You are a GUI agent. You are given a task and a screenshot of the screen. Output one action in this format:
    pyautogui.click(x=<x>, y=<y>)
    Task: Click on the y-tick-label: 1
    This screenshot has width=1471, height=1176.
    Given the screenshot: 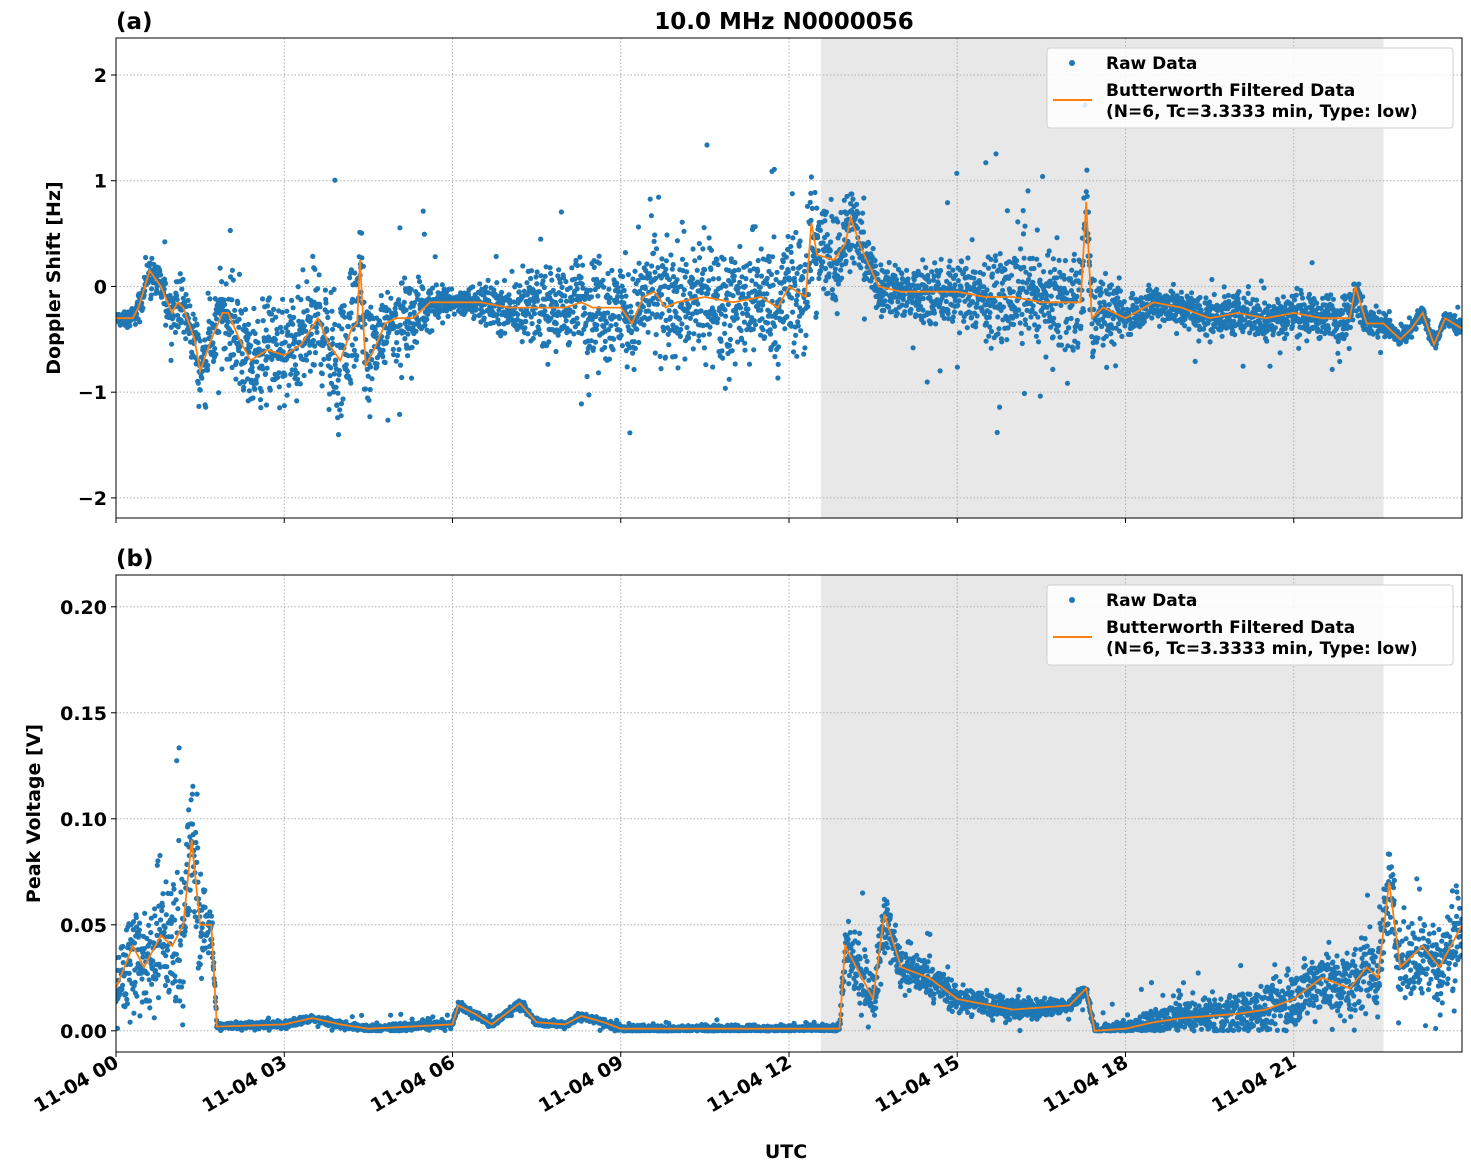 What is the action you would take?
    pyautogui.click(x=100, y=182)
    